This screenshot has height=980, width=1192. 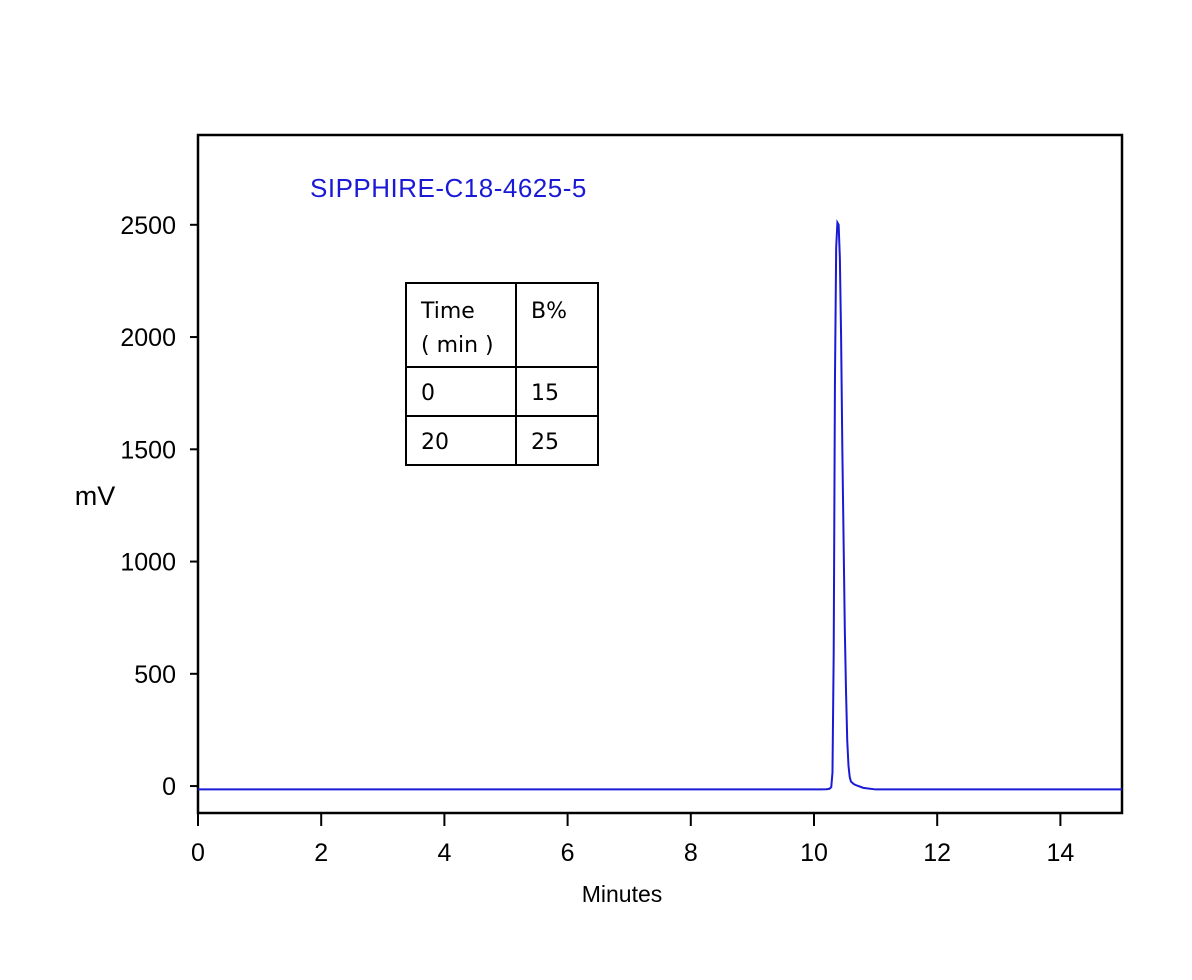 What do you see at coordinates (444, 853) in the screenshot?
I see `x-tick-label: 4` at bounding box center [444, 853].